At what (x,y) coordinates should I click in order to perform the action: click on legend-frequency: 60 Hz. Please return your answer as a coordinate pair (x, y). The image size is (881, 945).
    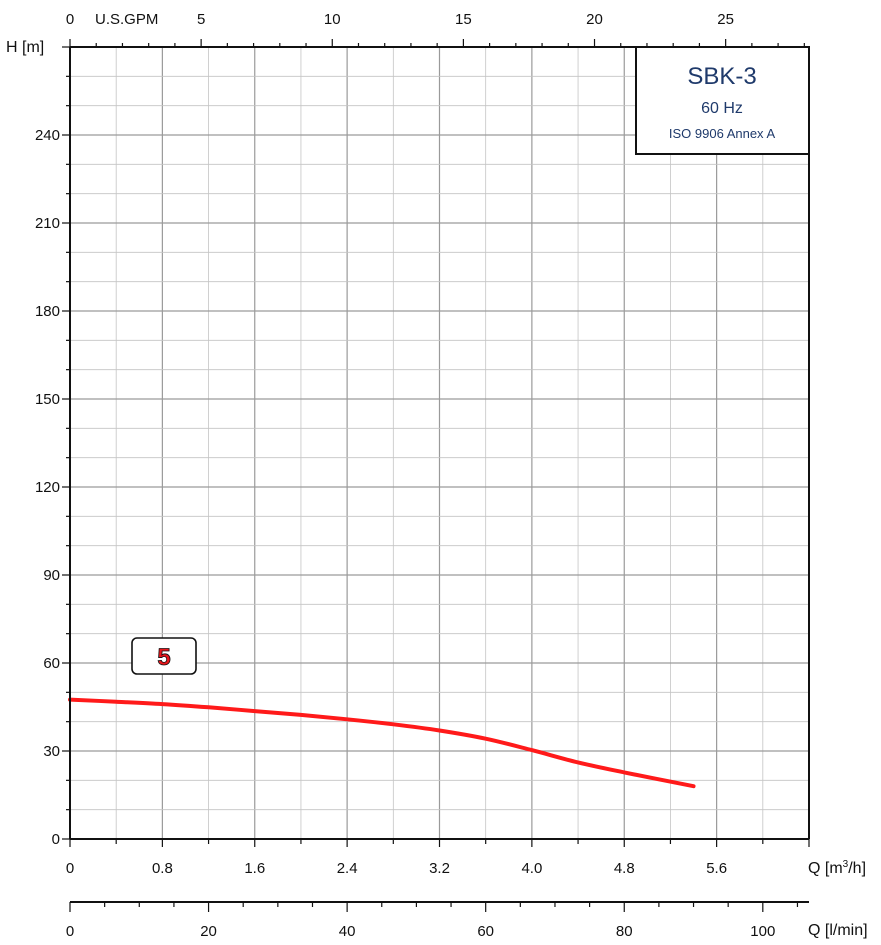
    Looking at the image, I should click on (722, 108).